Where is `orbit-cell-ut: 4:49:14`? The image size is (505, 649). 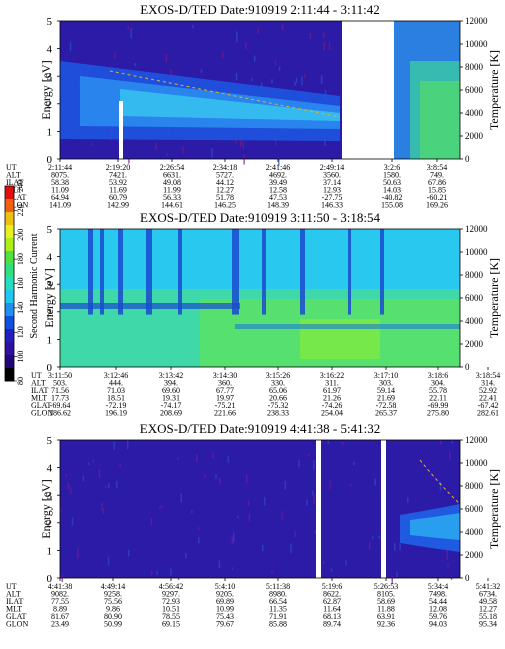
orbit-cell-ut: 4:49:14 is located at coordinates (113, 586).